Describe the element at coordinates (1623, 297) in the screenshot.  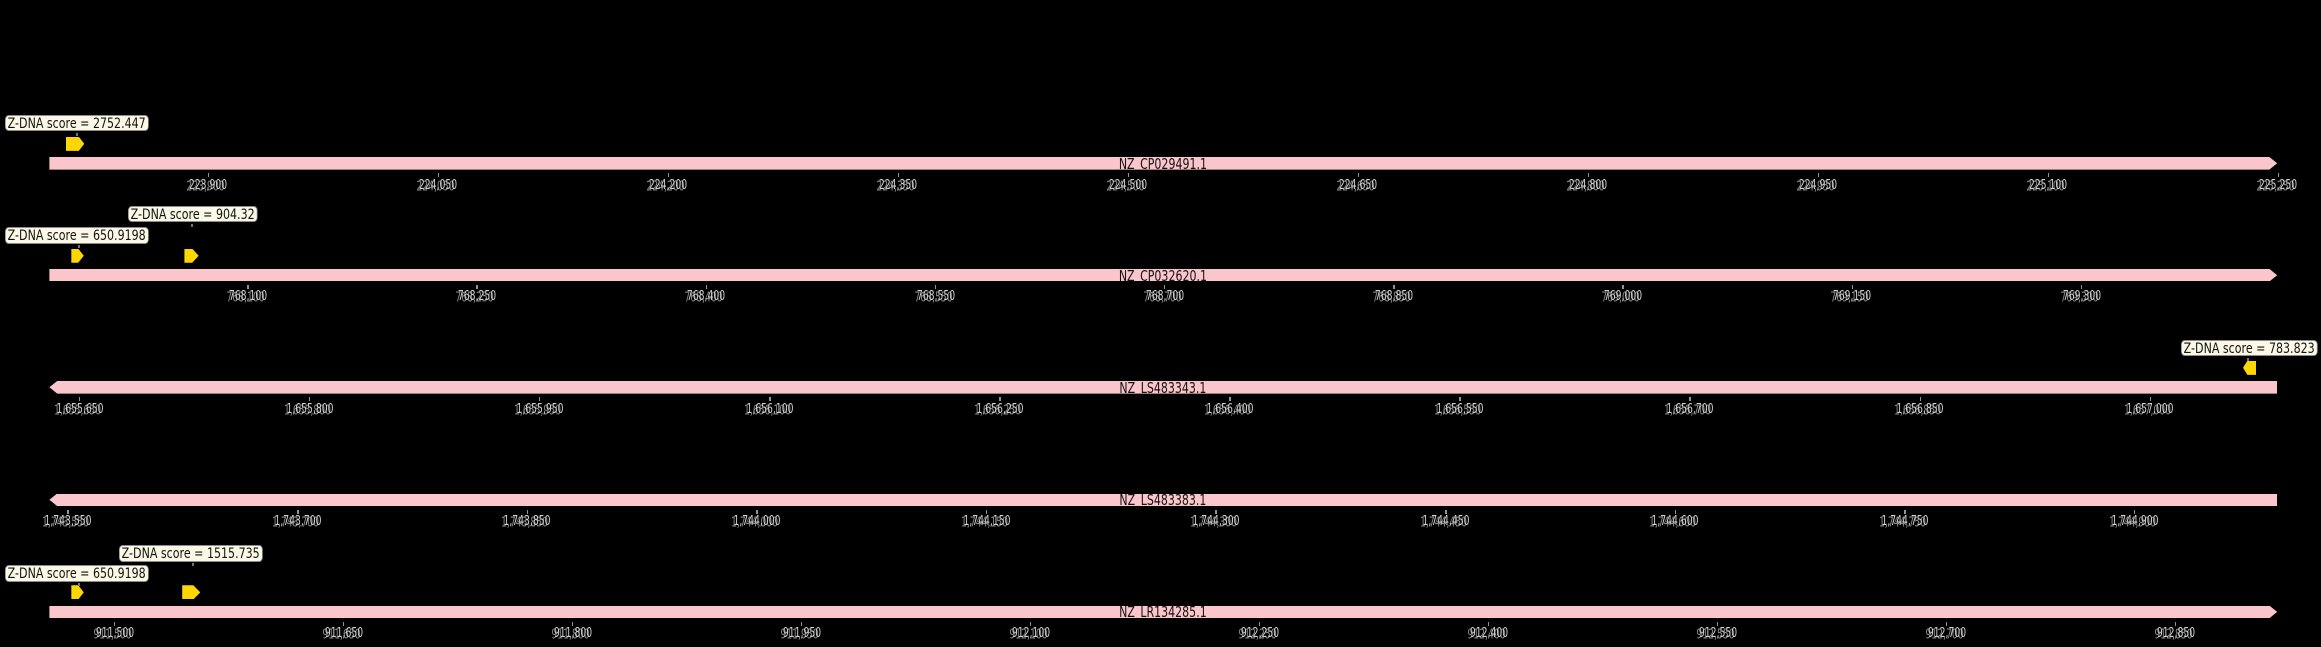
I see `tick-label: 769,000` at that location.